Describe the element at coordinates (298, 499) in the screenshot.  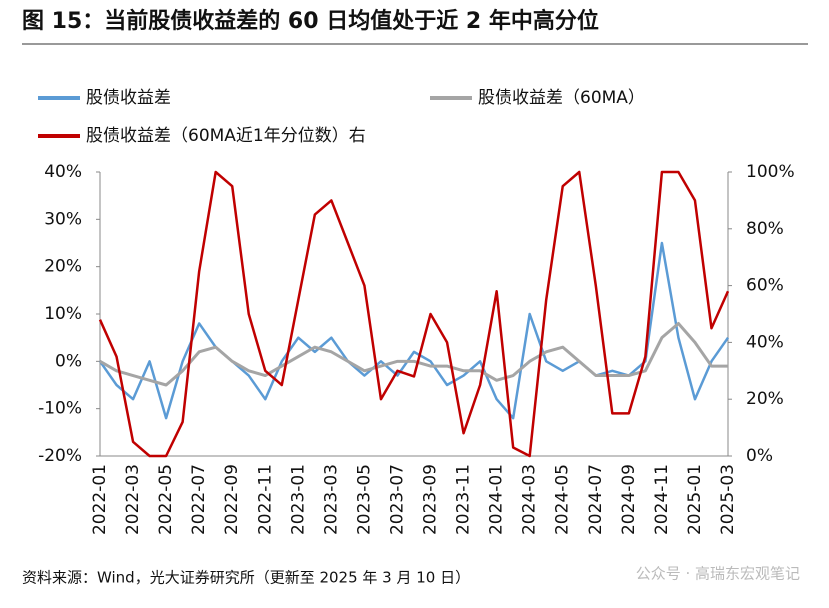
I see `x-tick-label: 2023-01` at that location.